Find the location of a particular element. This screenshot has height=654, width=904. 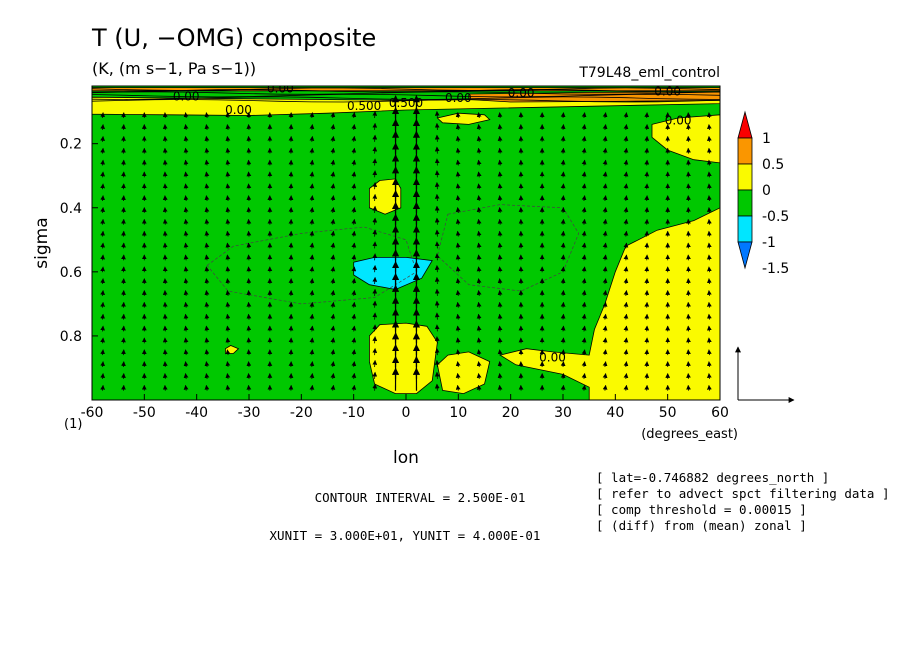

contour-label: 0.00 is located at coordinates (238, 110).